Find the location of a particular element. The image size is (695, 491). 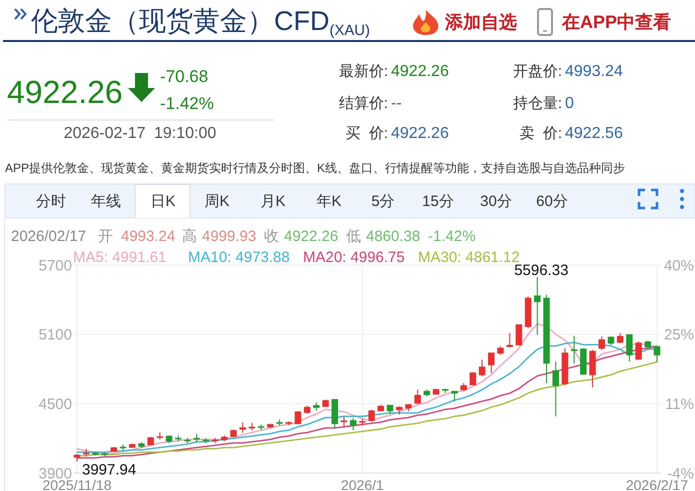

text: MA20: 4996.75 is located at coordinates (354, 257).